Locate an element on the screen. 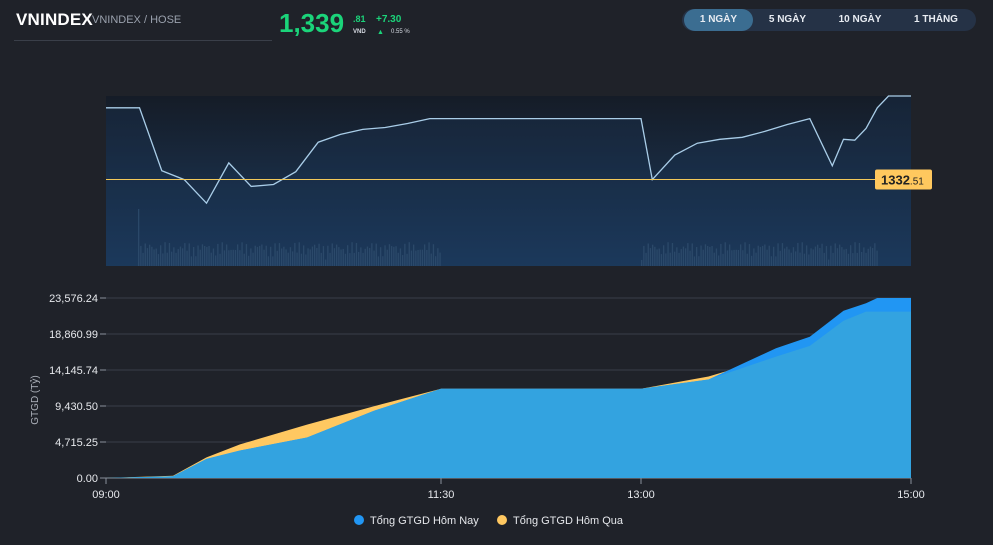 This screenshot has height=545, width=993. x-tick-label: 13:00 is located at coordinates (641, 495).